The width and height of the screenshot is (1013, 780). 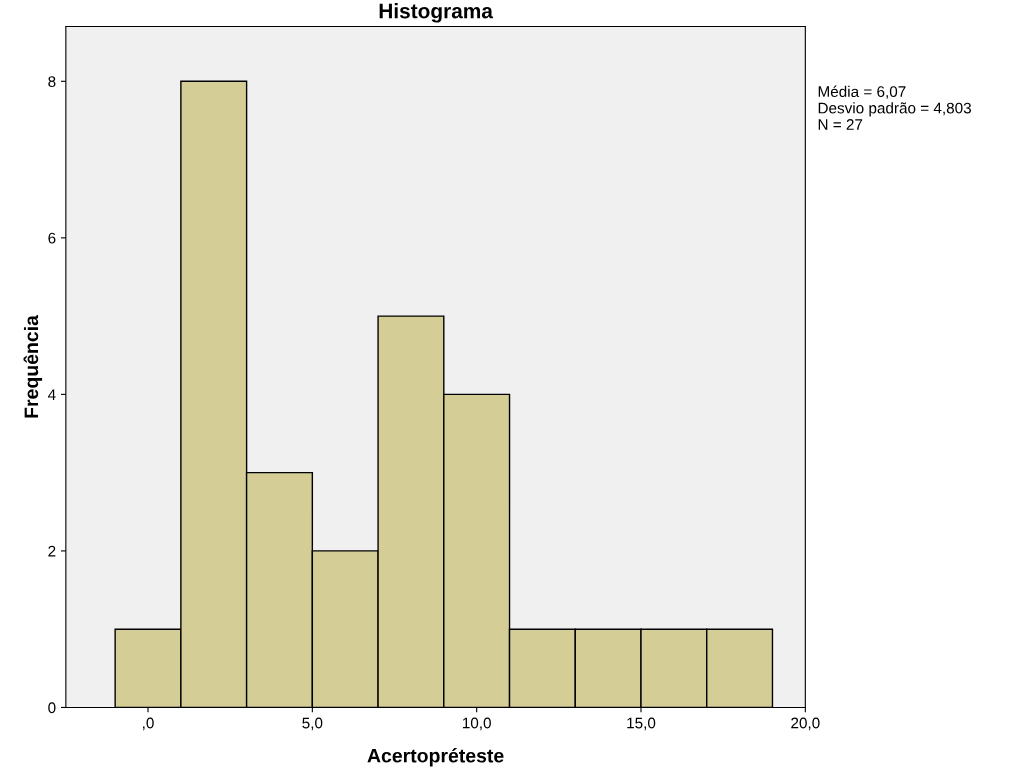 What do you see at coordinates (894, 107) in the screenshot?
I see `text: Média = 6,07 Desvio padrão = 4,803 N = 27` at bounding box center [894, 107].